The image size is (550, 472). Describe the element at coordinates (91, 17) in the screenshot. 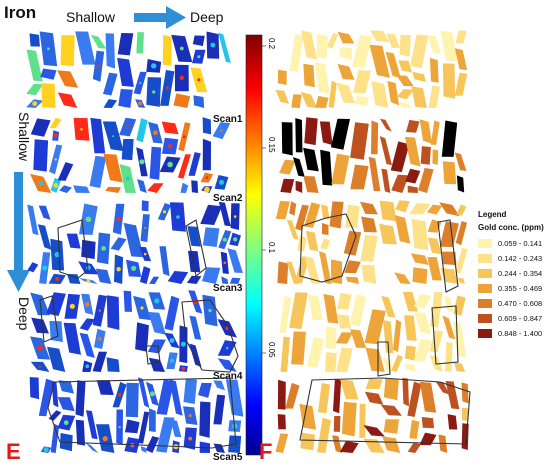

I see `horizontal-shallow-label: Shallow` at that location.